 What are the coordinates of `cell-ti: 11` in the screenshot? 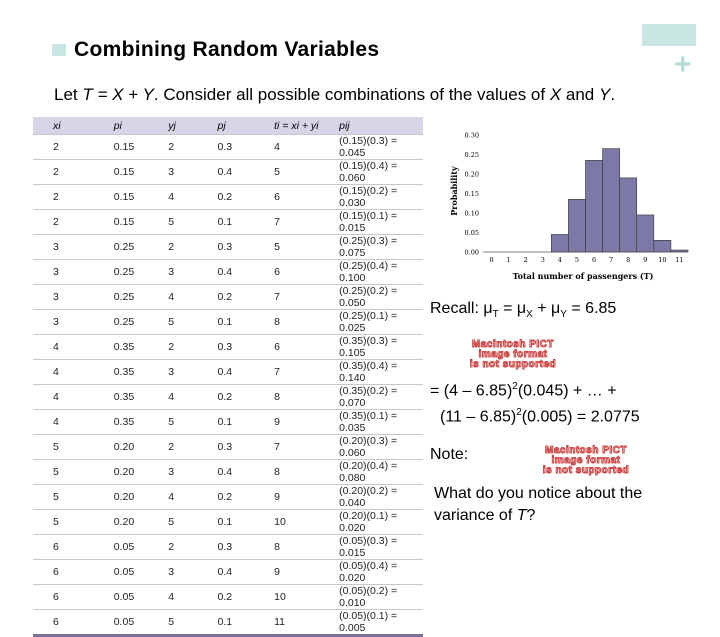 It's located at (307, 623).